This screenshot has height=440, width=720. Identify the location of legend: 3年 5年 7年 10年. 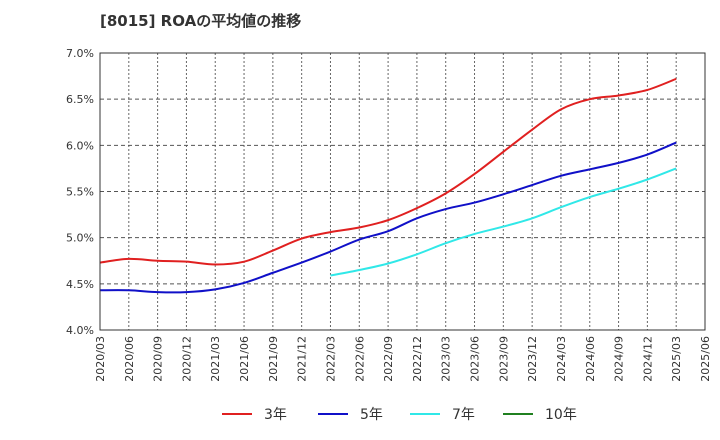
(399, 415).